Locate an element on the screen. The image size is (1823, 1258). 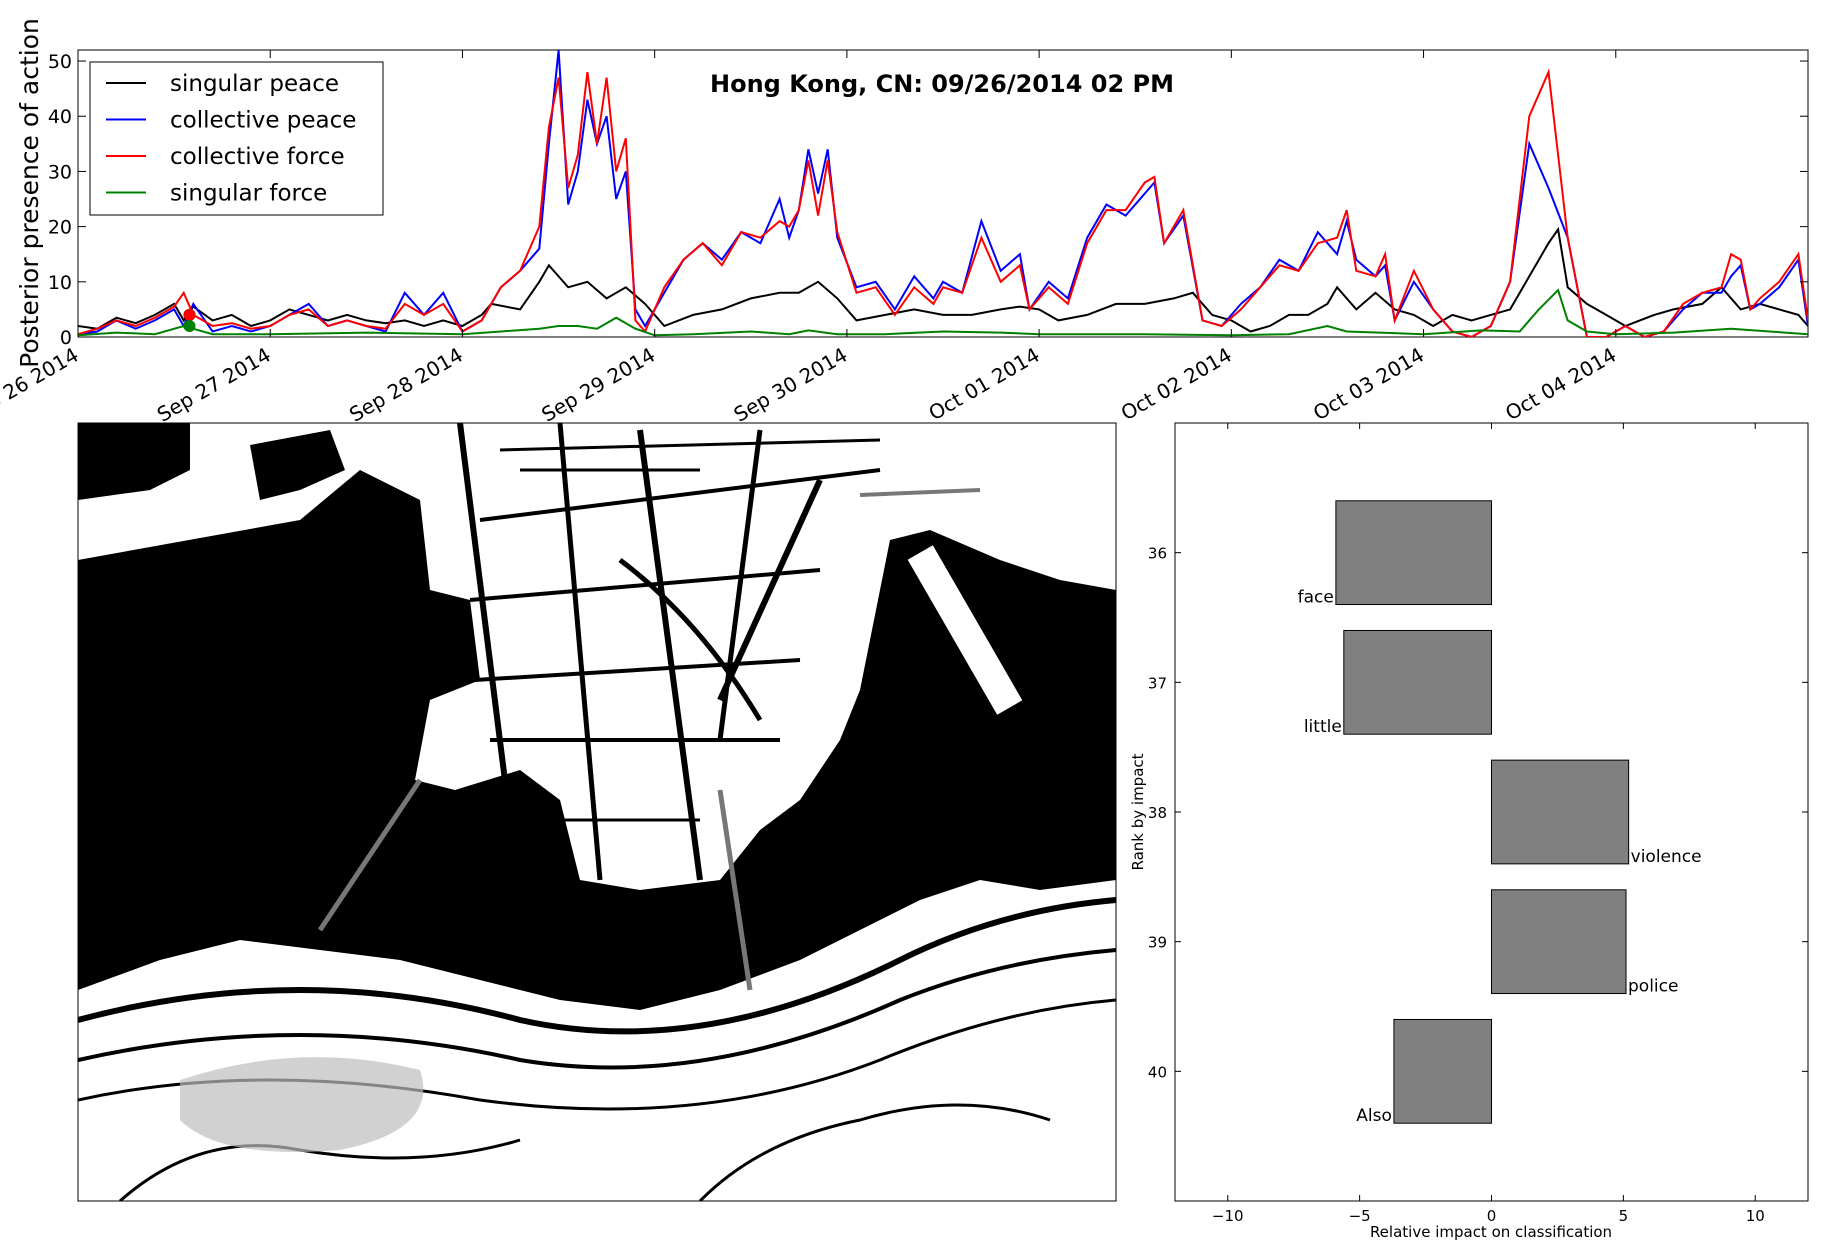
impact-bar-police is located at coordinates (1559, 942).